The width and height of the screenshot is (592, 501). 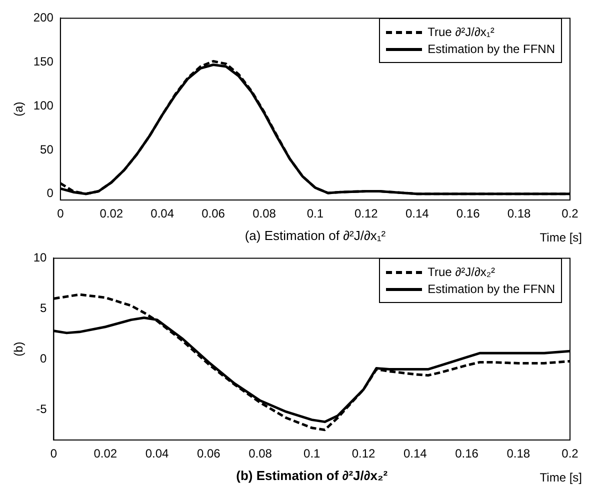 I want to click on legend-label: True ∂²J/∂x₂², so click(x=462, y=272).